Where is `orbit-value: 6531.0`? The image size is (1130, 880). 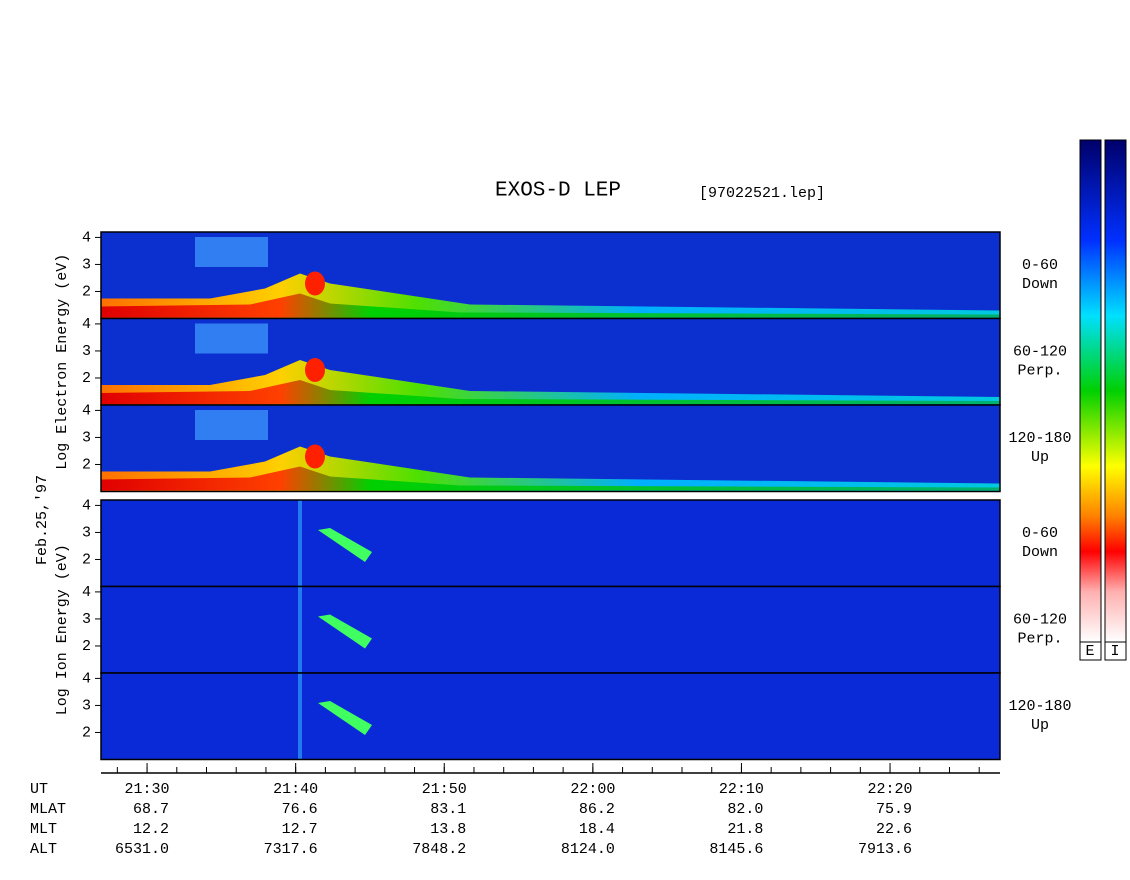 orbit-value: 6531.0 is located at coordinates (142, 849).